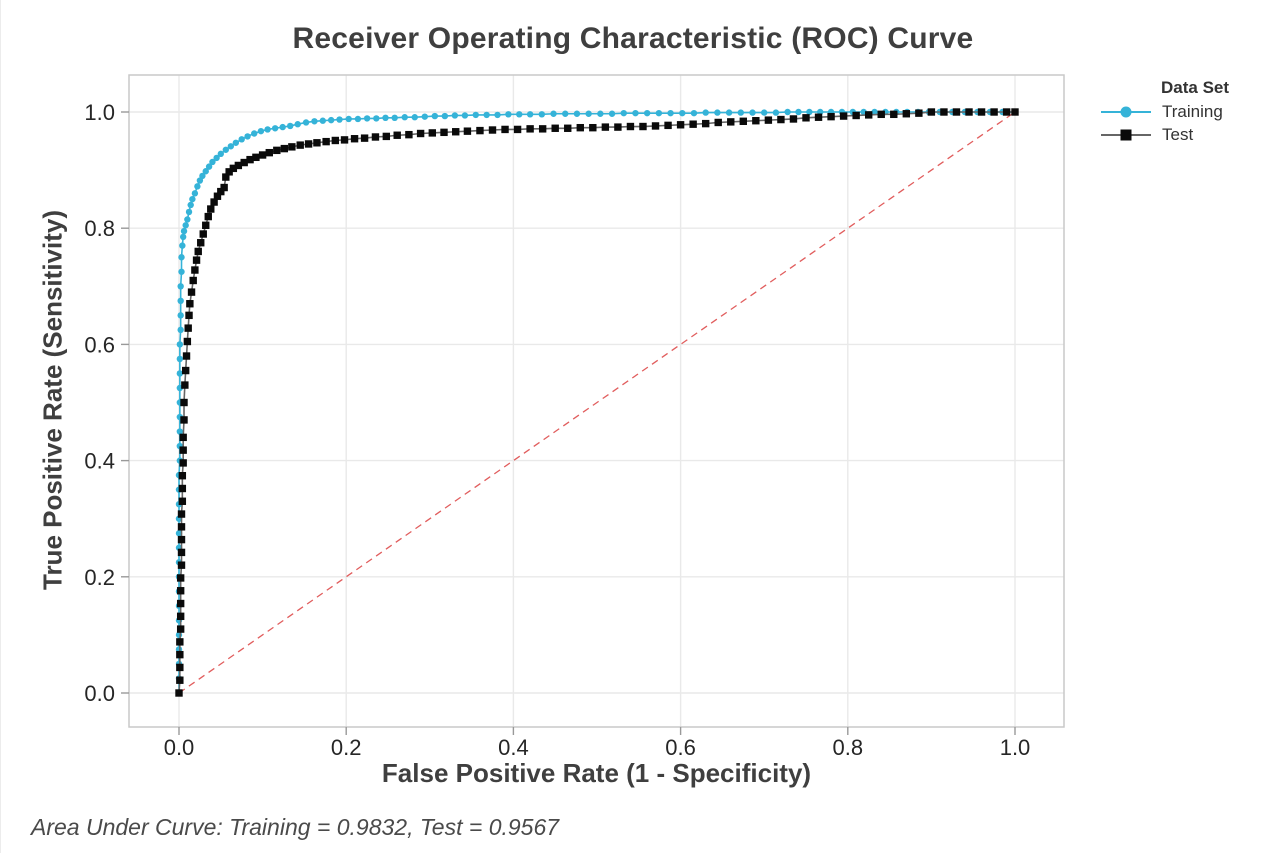 Image resolution: width=1280 pixels, height=853 pixels. What do you see at coordinates (1126, 111) in the screenshot?
I see `training-marker-icon` at bounding box center [1126, 111].